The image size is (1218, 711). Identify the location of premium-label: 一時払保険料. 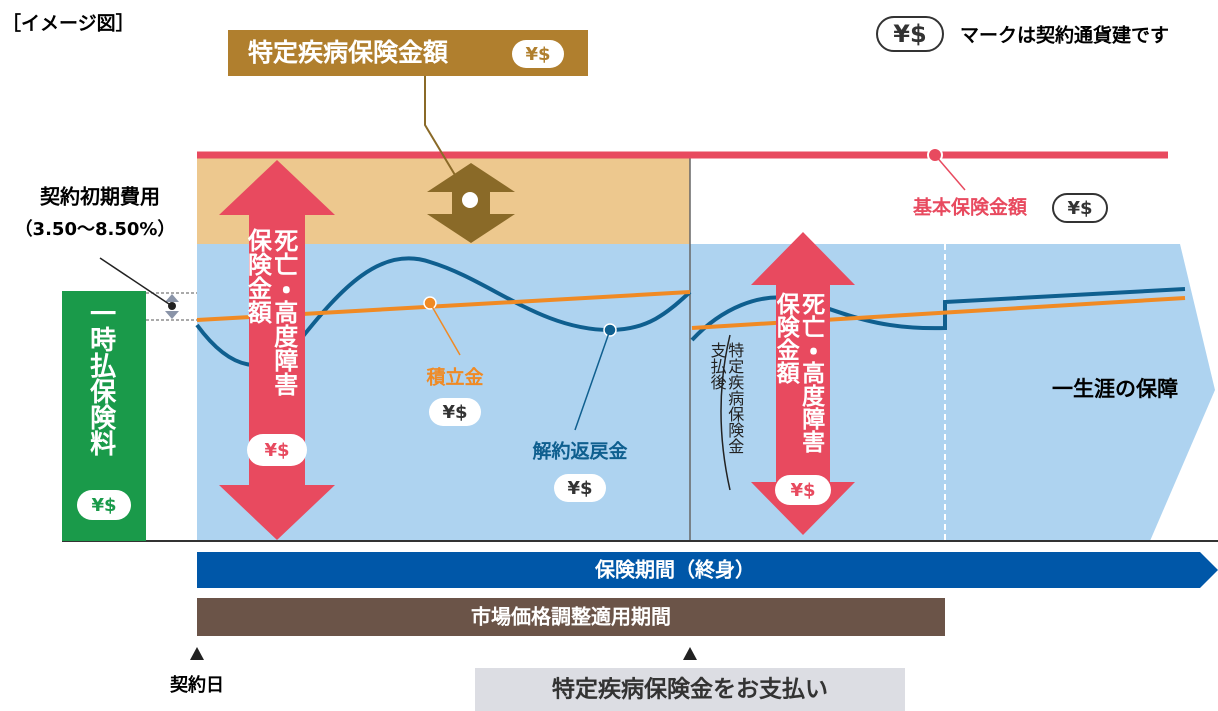
(100, 378).